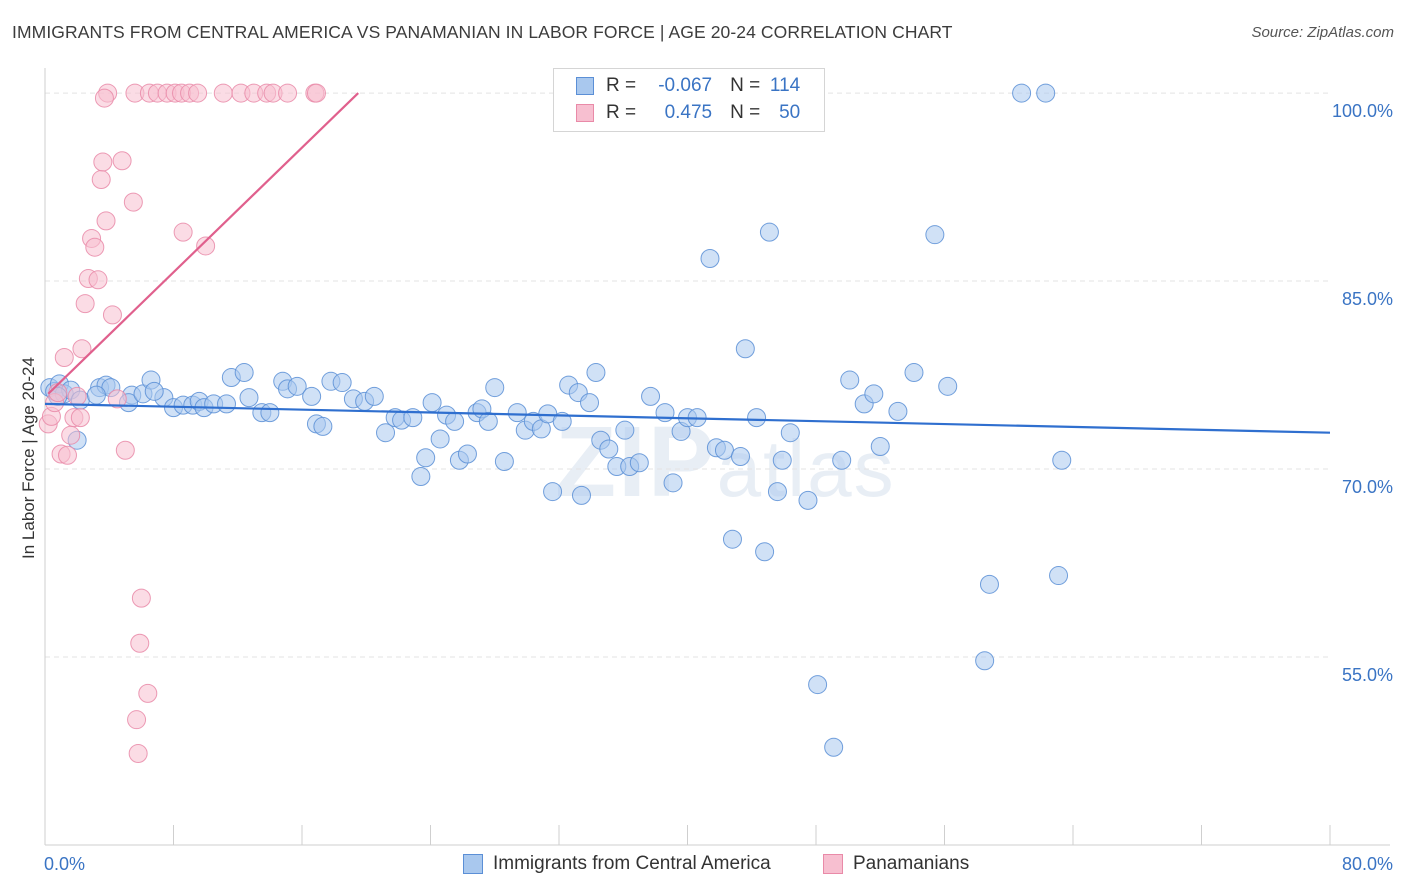 This screenshot has height=892, width=1406. I want to click on blue-swatch, so click(585, 86).